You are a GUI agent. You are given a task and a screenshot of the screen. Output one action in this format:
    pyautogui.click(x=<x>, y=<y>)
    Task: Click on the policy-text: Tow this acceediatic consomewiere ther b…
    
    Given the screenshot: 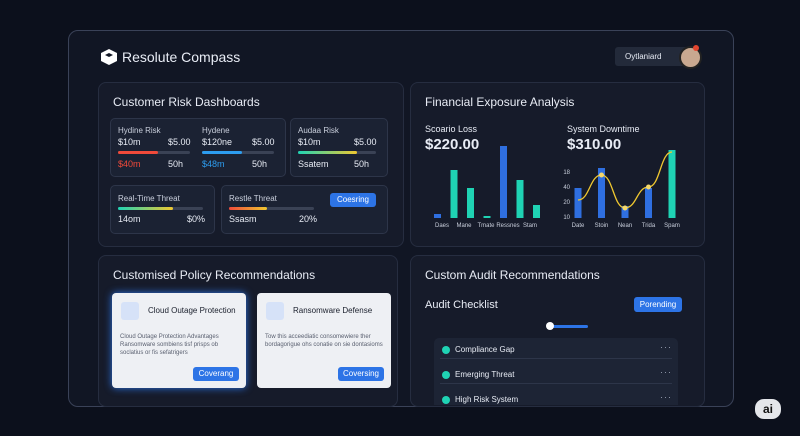 What is the action you would take?
    pyautogui.click(x=324, y=341)
    